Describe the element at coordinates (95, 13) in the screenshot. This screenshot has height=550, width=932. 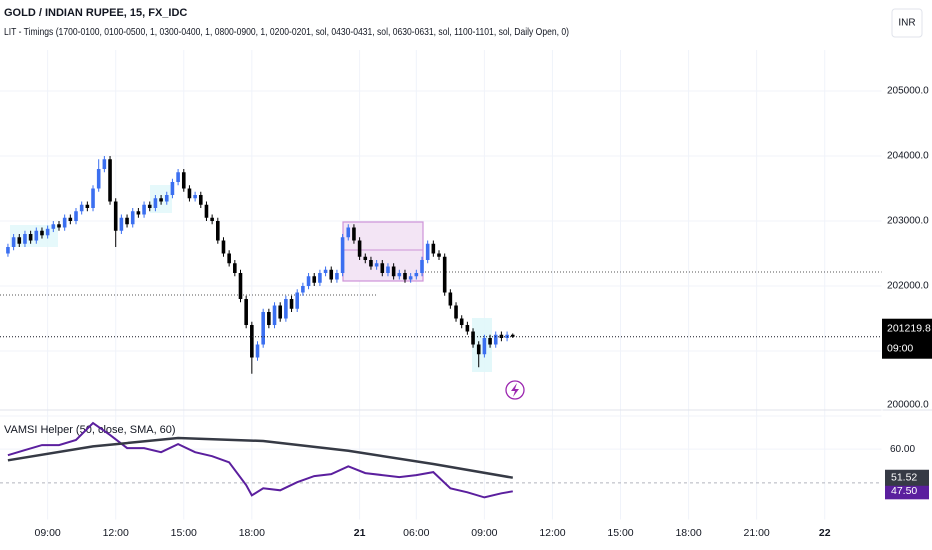
I see `chart-title: GOLD / INDIAN RUPEE, 15, FX_IDC` at that location.